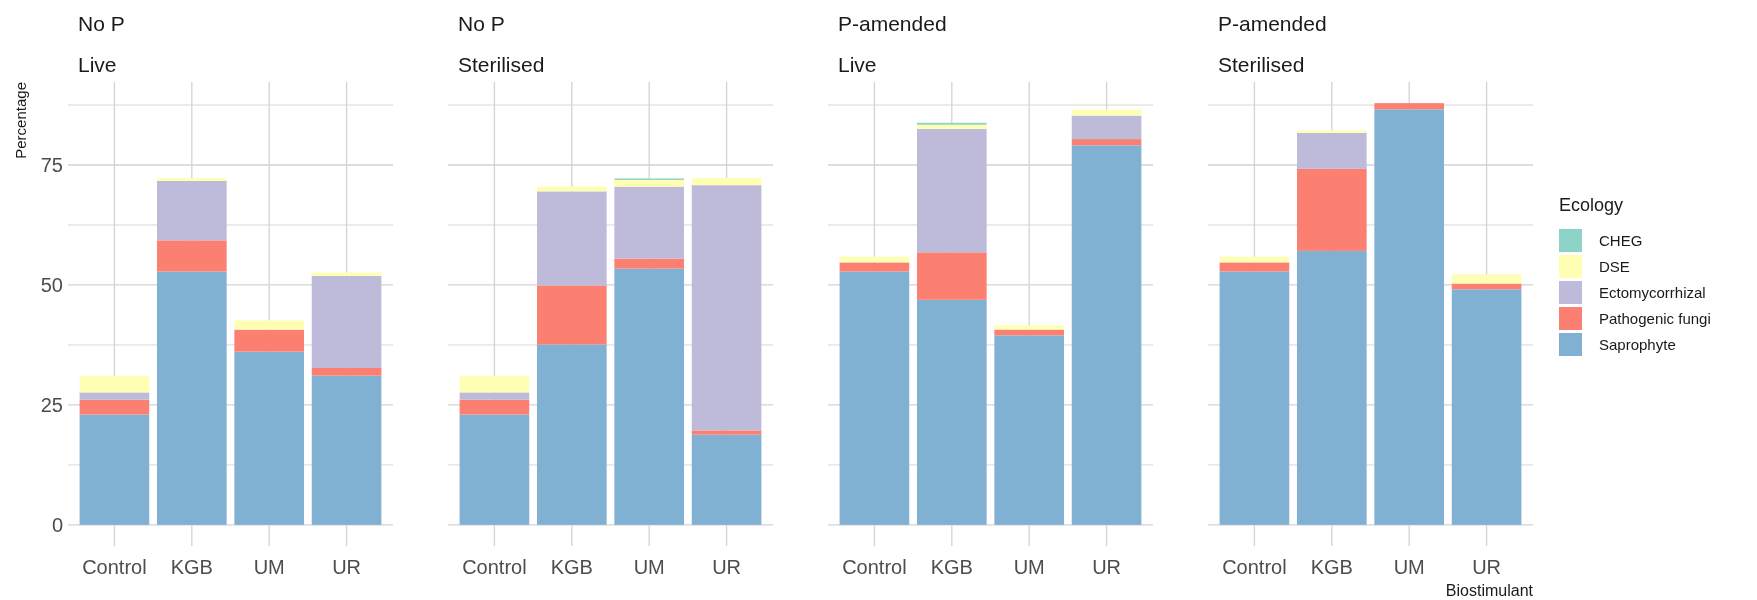  I want to click on legend-label: Saprophyte, so click(1637, 344).